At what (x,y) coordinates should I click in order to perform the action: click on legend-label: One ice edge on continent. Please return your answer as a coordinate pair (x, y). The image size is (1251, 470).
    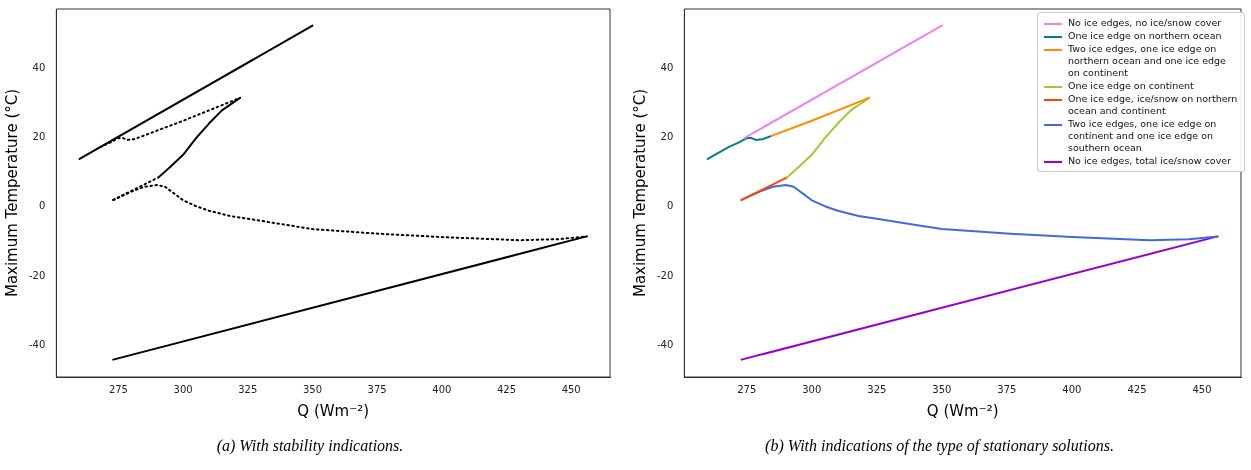
    Looking at the image, I should click on (1131, 86).